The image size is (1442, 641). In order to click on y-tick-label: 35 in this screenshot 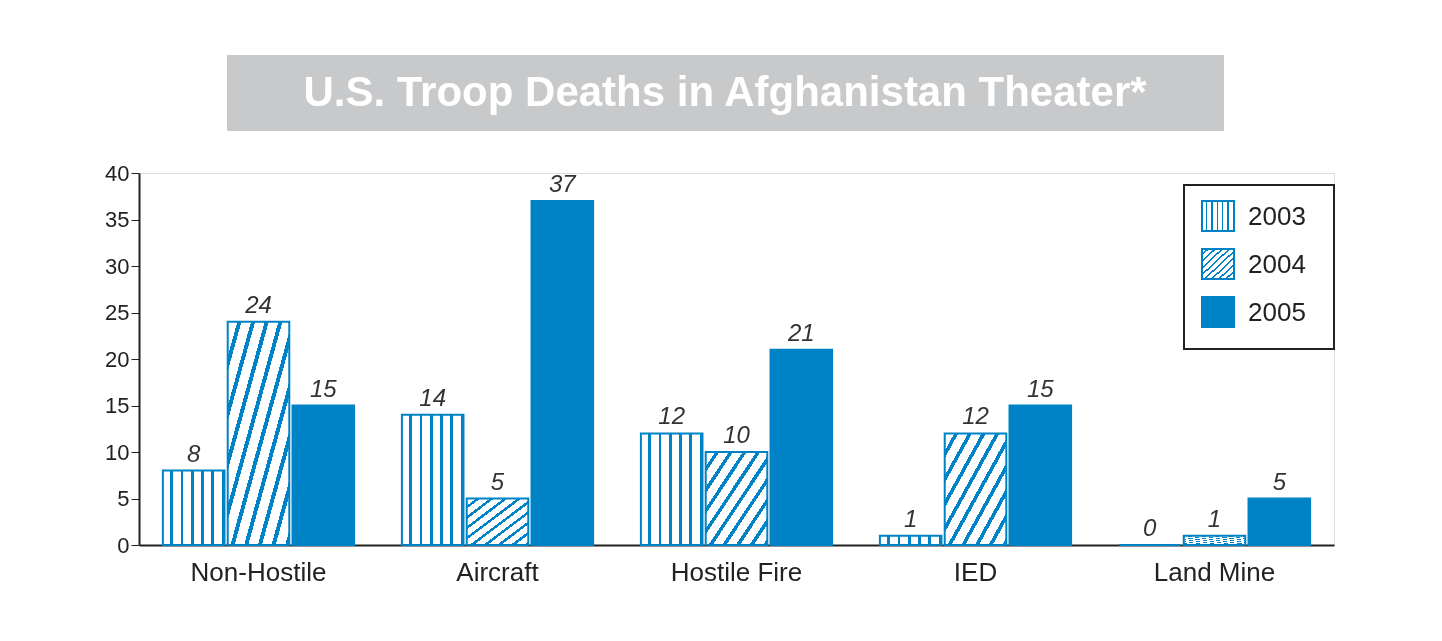, I will do `click(117, 219)`.